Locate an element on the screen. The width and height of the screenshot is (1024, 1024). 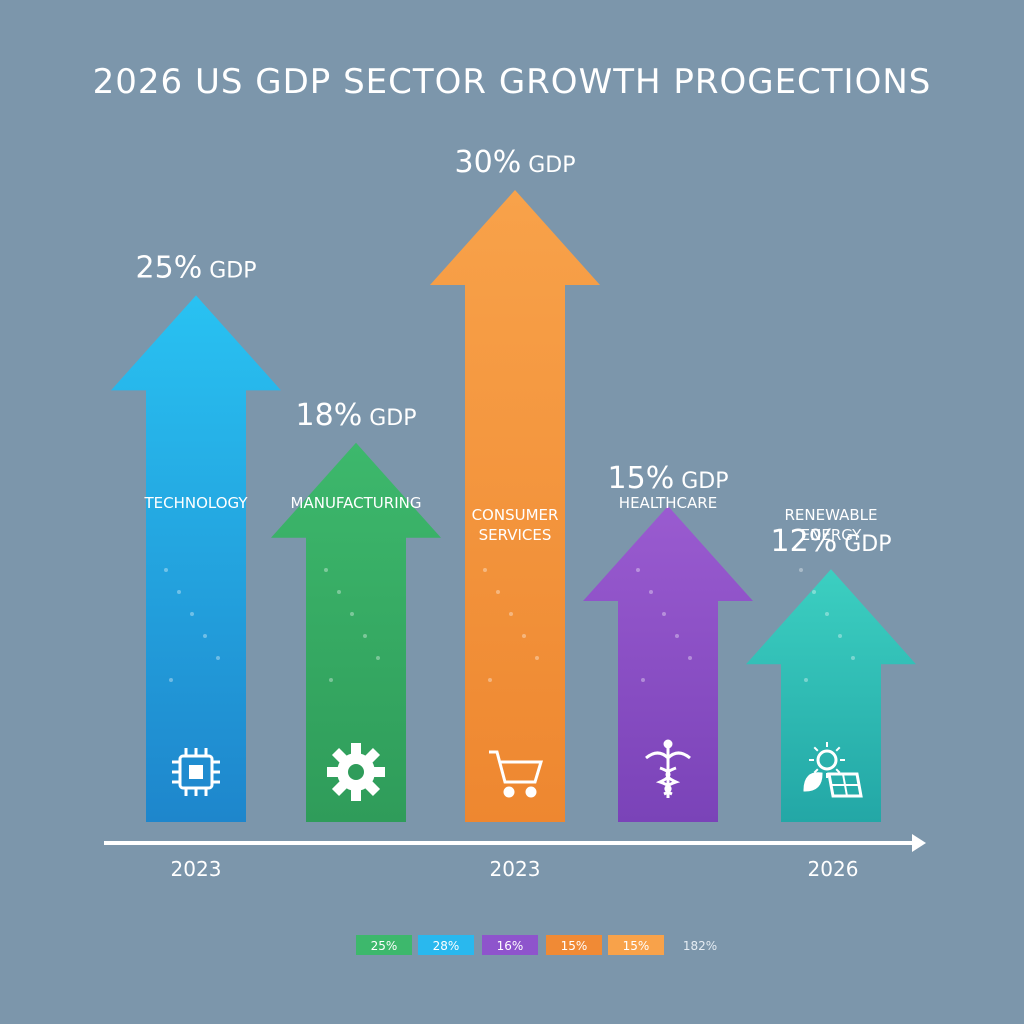
legend-item: 182% is located at coordinates (700, 946).